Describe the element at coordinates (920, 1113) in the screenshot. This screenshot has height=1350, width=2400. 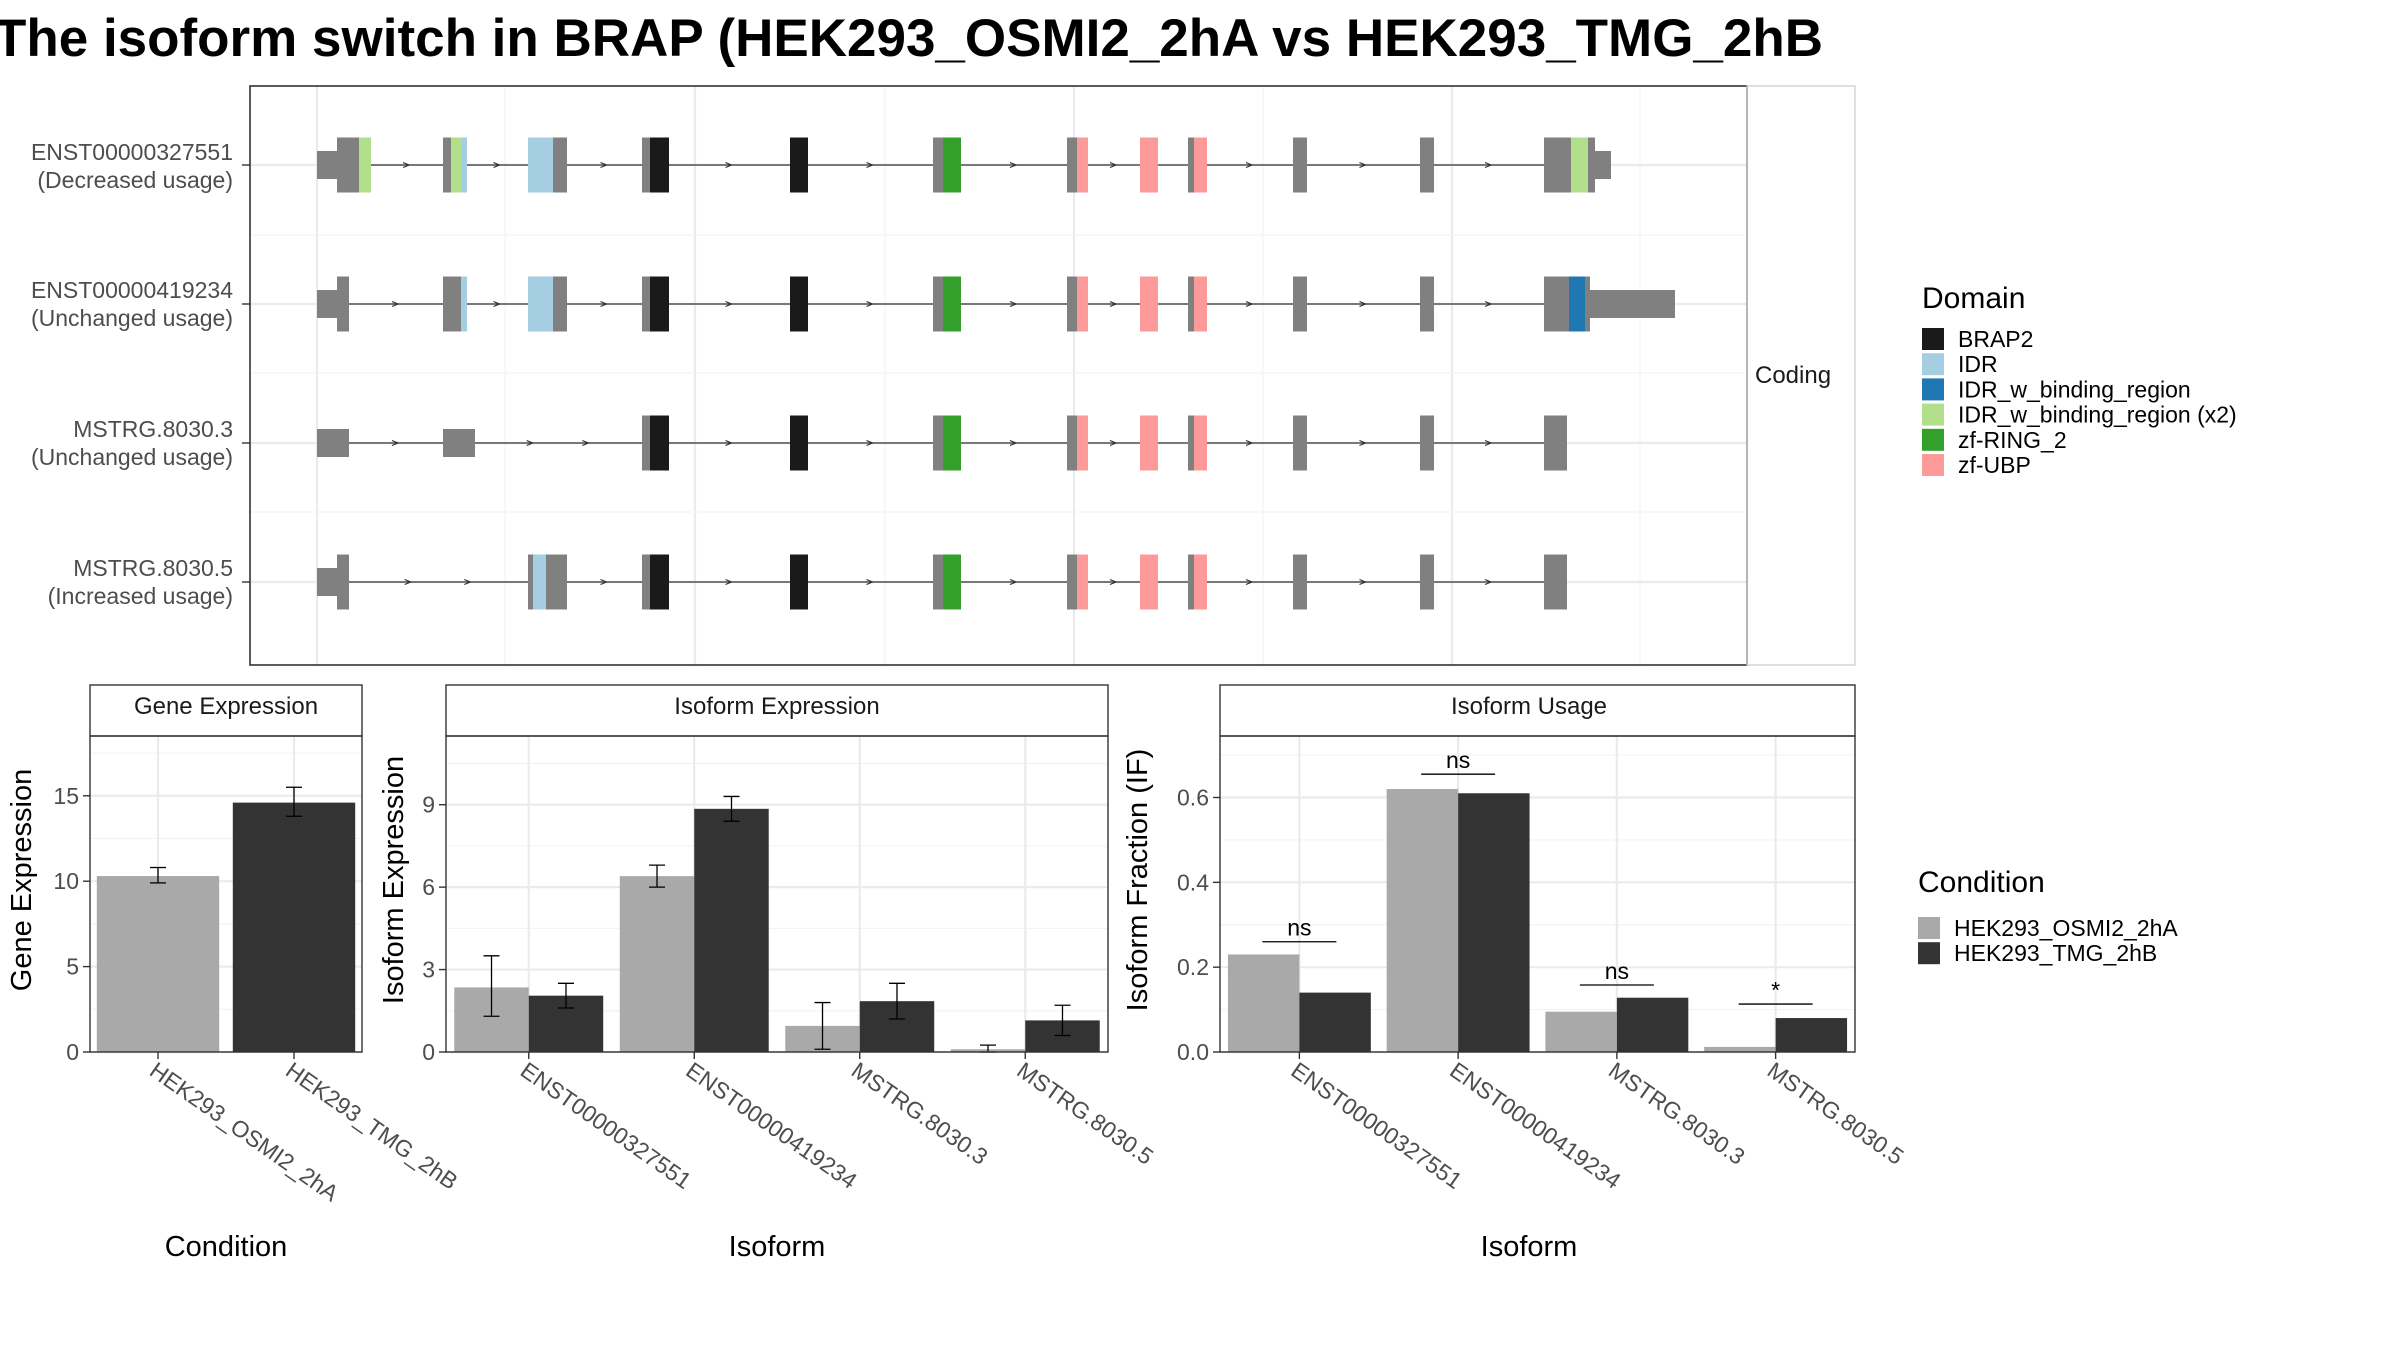
I see `isoform-expression-xtick-label: MSTRG.8030.3` at that location.